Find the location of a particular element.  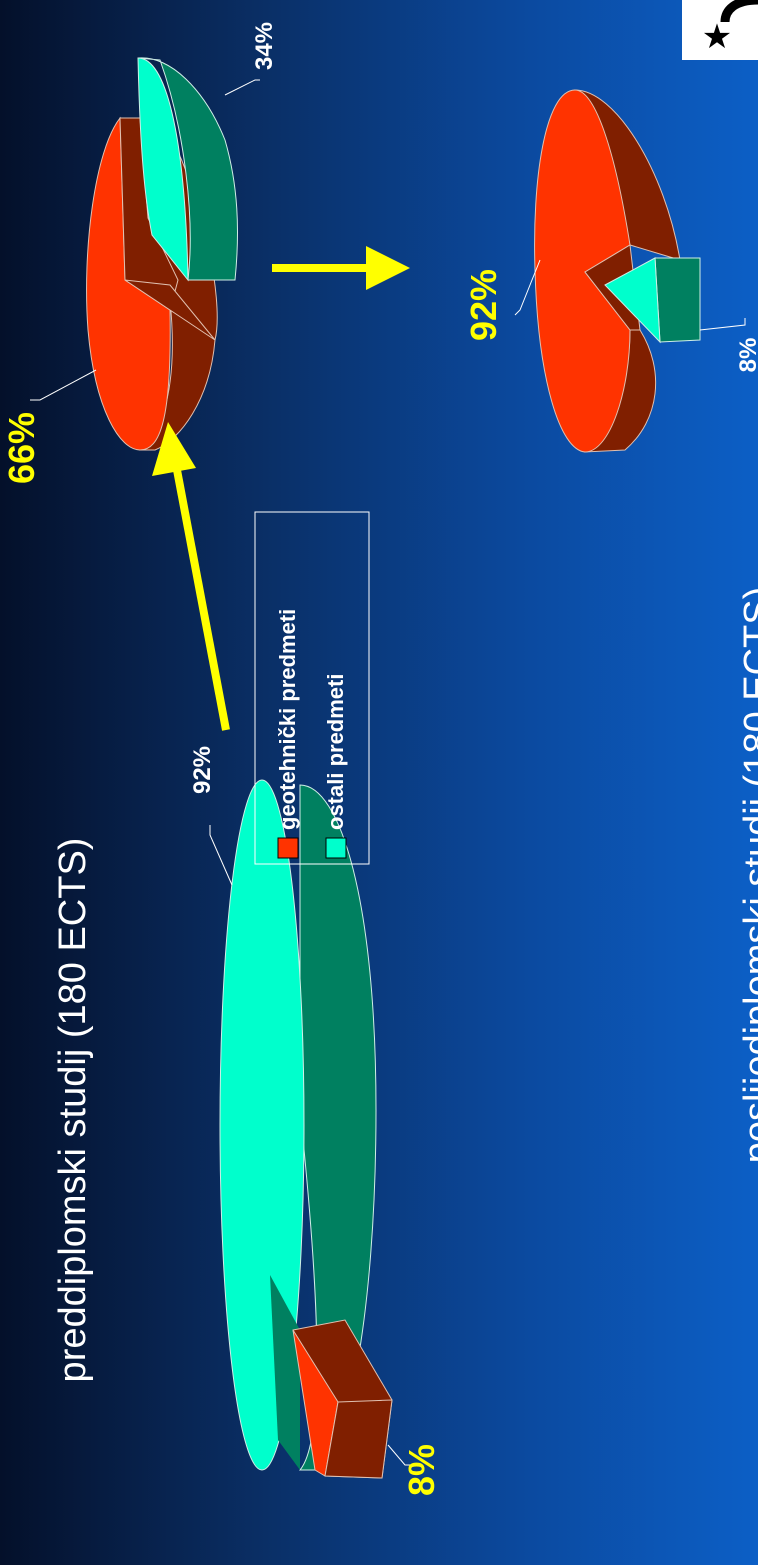

pie1-label-geotehnicki: 8% is located at coordinates (421, 1470).